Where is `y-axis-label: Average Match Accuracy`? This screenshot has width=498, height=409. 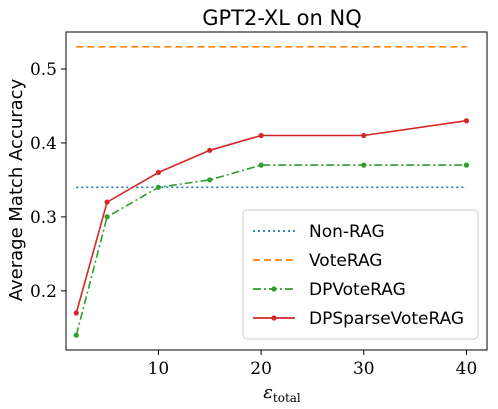 y-axis-label: Average Match Accuracy is located at coordinates (16, 189).